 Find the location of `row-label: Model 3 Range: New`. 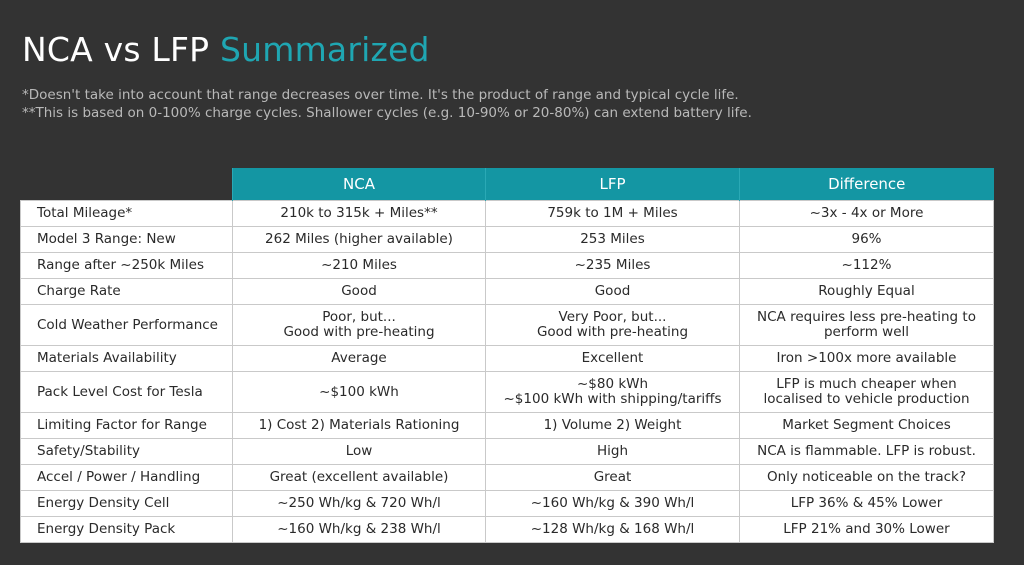

row-label: Model 3 Range: New is located at coordinates (126, 239).